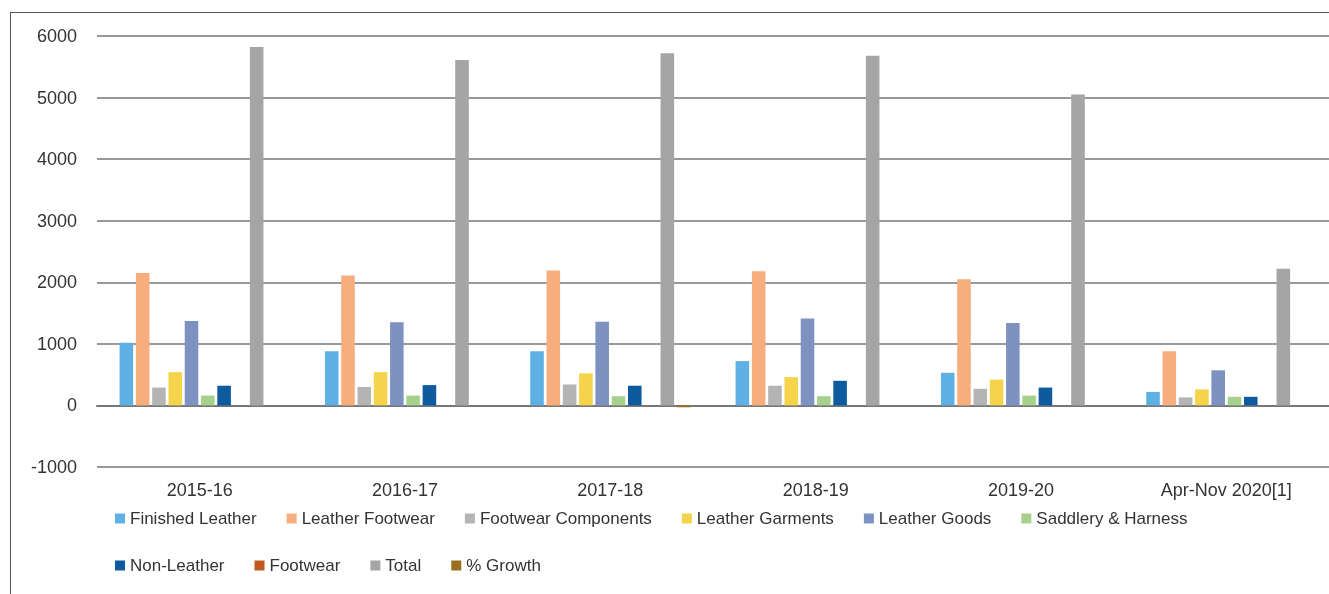 The width and height of the screenshot is (1329, 594). Describe the element at coordinates (1021, 490) in the screenshot. I see `x-tick-label: 2019-20` at that location.